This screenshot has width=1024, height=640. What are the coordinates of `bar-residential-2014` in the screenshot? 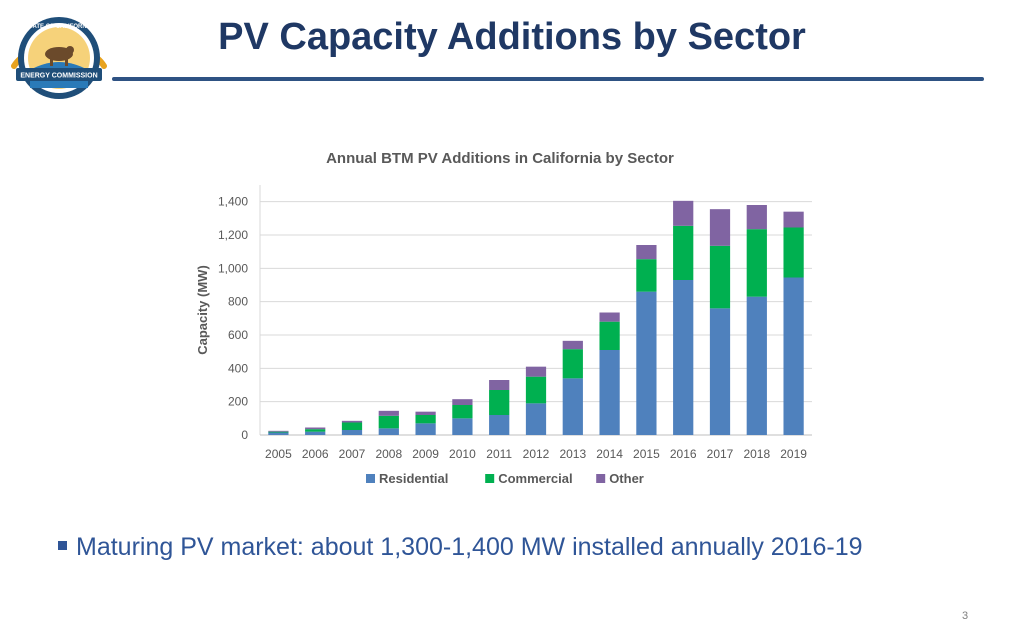 It's located at (609, 392).